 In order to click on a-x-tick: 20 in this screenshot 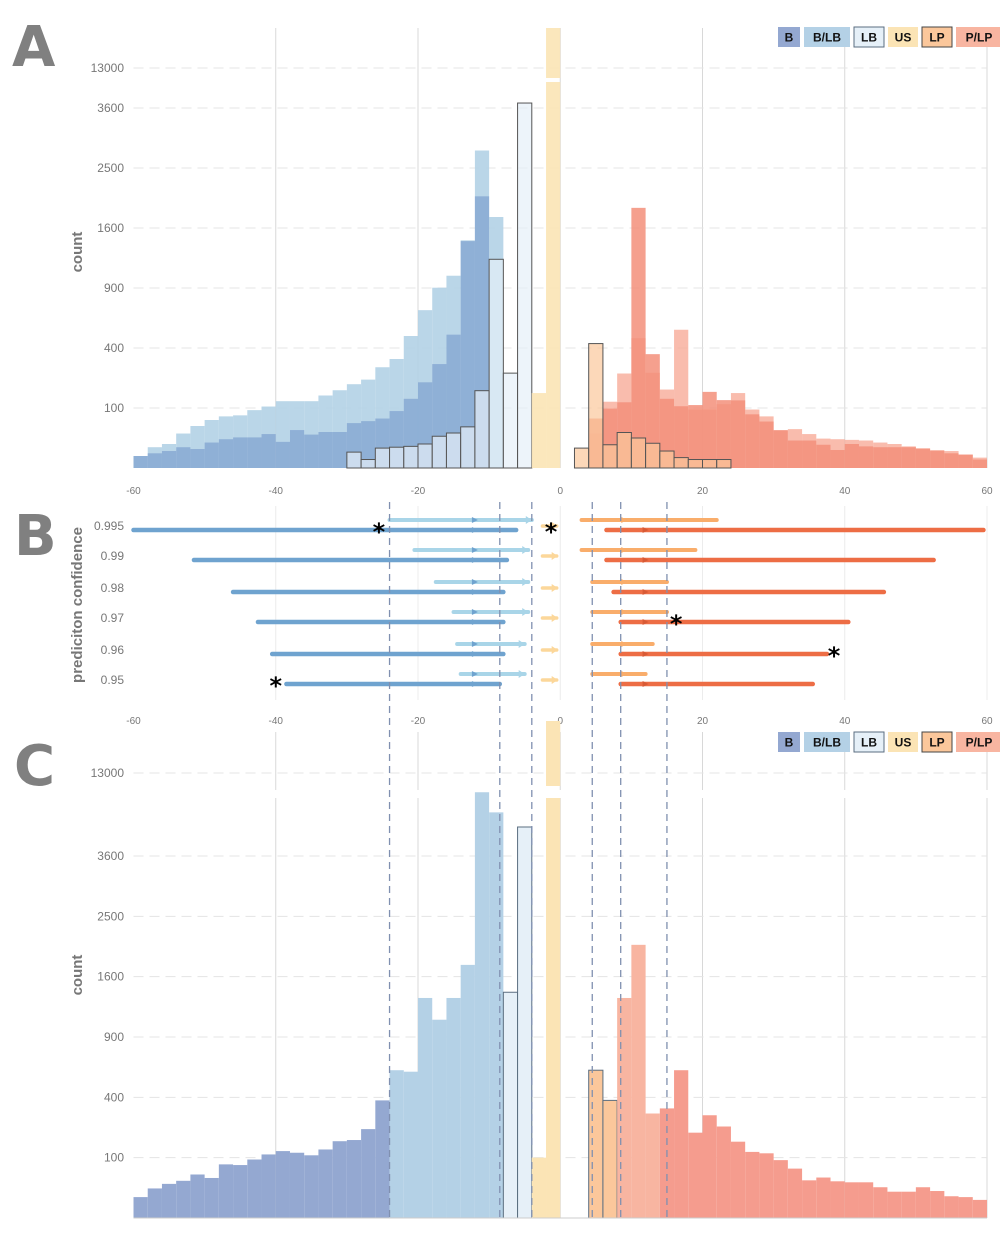, I will do `click(703, 491)`.